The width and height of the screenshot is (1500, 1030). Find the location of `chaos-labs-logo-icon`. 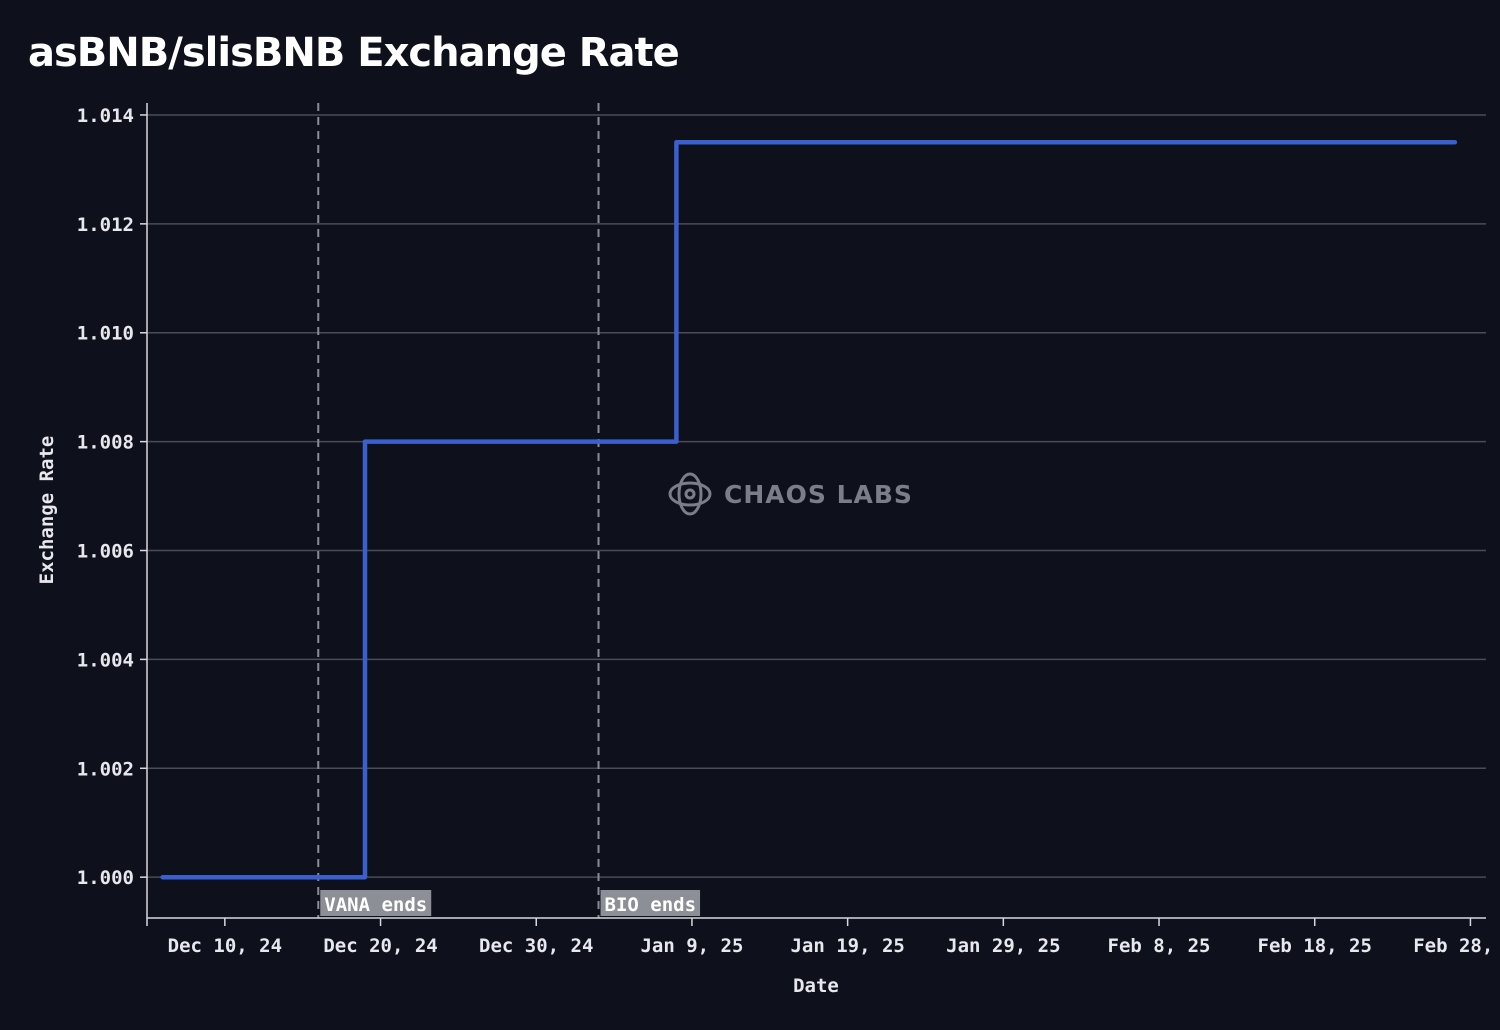

chaos-labs-logo-icon is located at coordinates (690, 494).